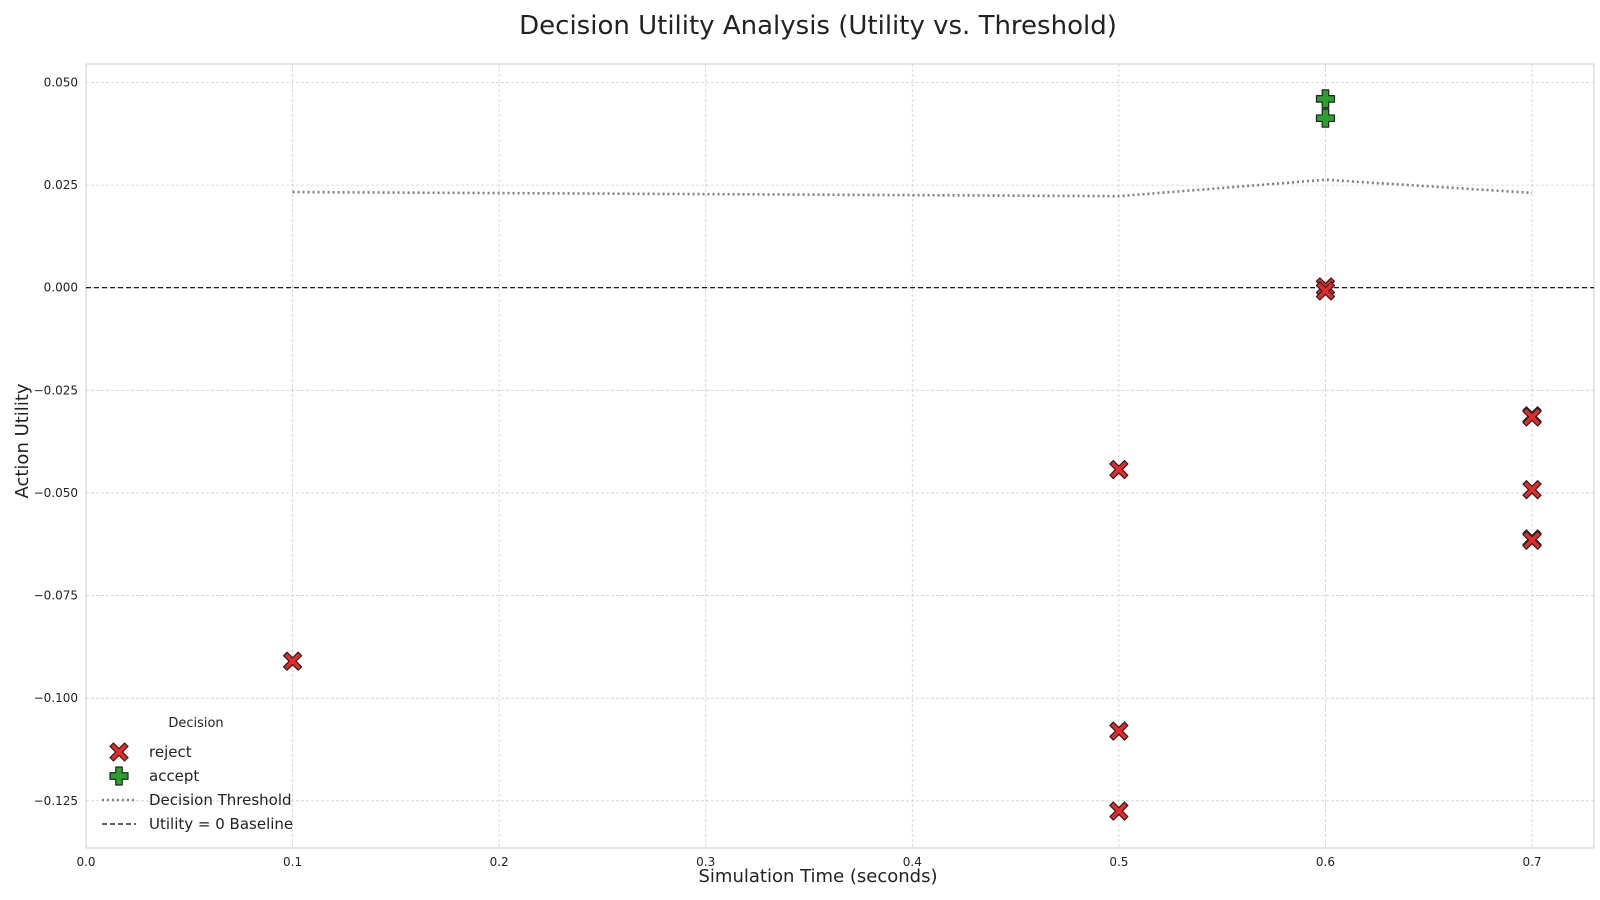 This screenshot has width=1600, height=900. What do you see at coordinates (61, 82) in the screenshot?
I see `y-tick-label: 0.050` at bounding box center [61, 82].